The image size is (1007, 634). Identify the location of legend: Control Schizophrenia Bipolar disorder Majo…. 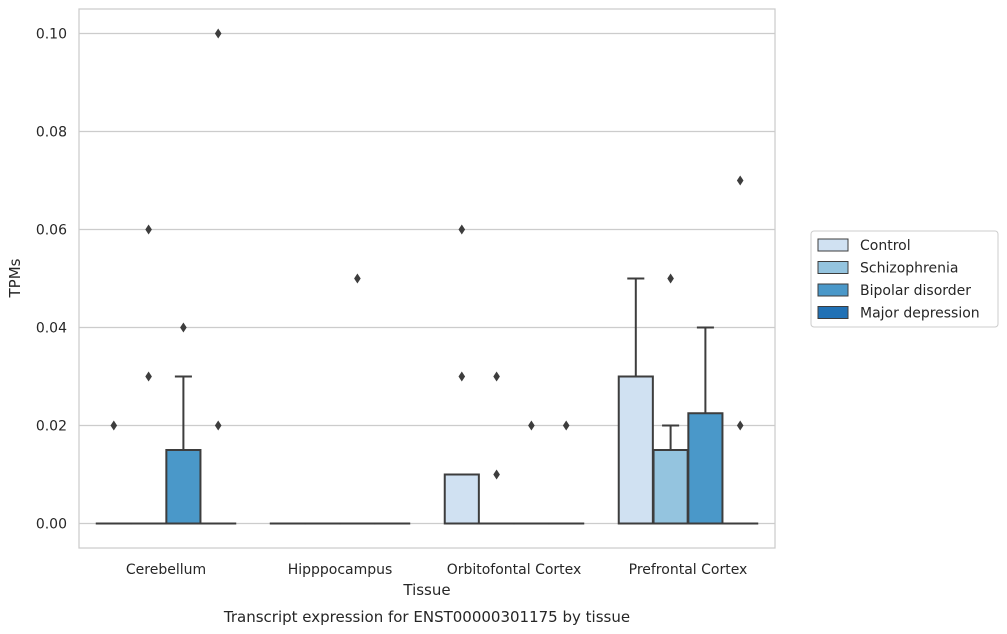
(904, 279).